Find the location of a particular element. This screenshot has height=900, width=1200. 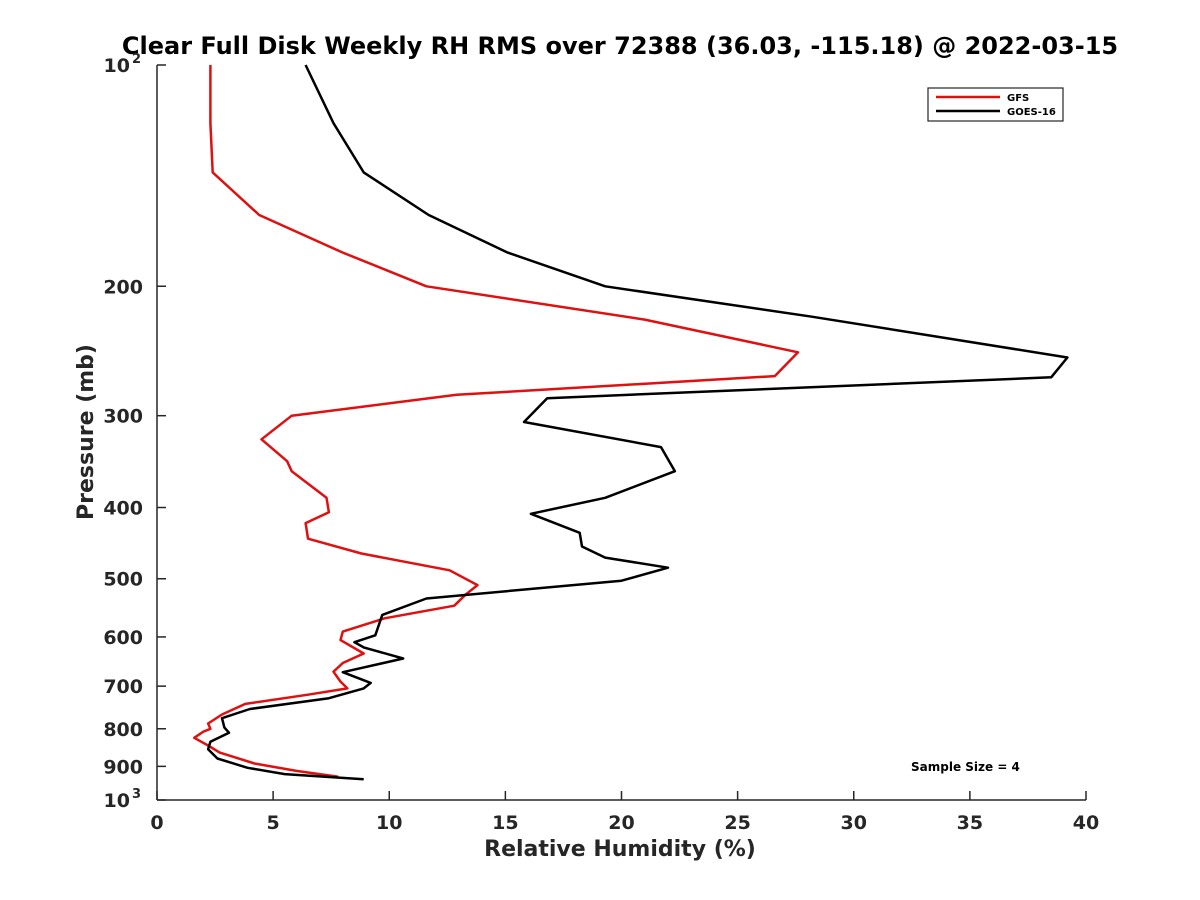

x-tick-label: 15 is located at coordinates (505, 823).